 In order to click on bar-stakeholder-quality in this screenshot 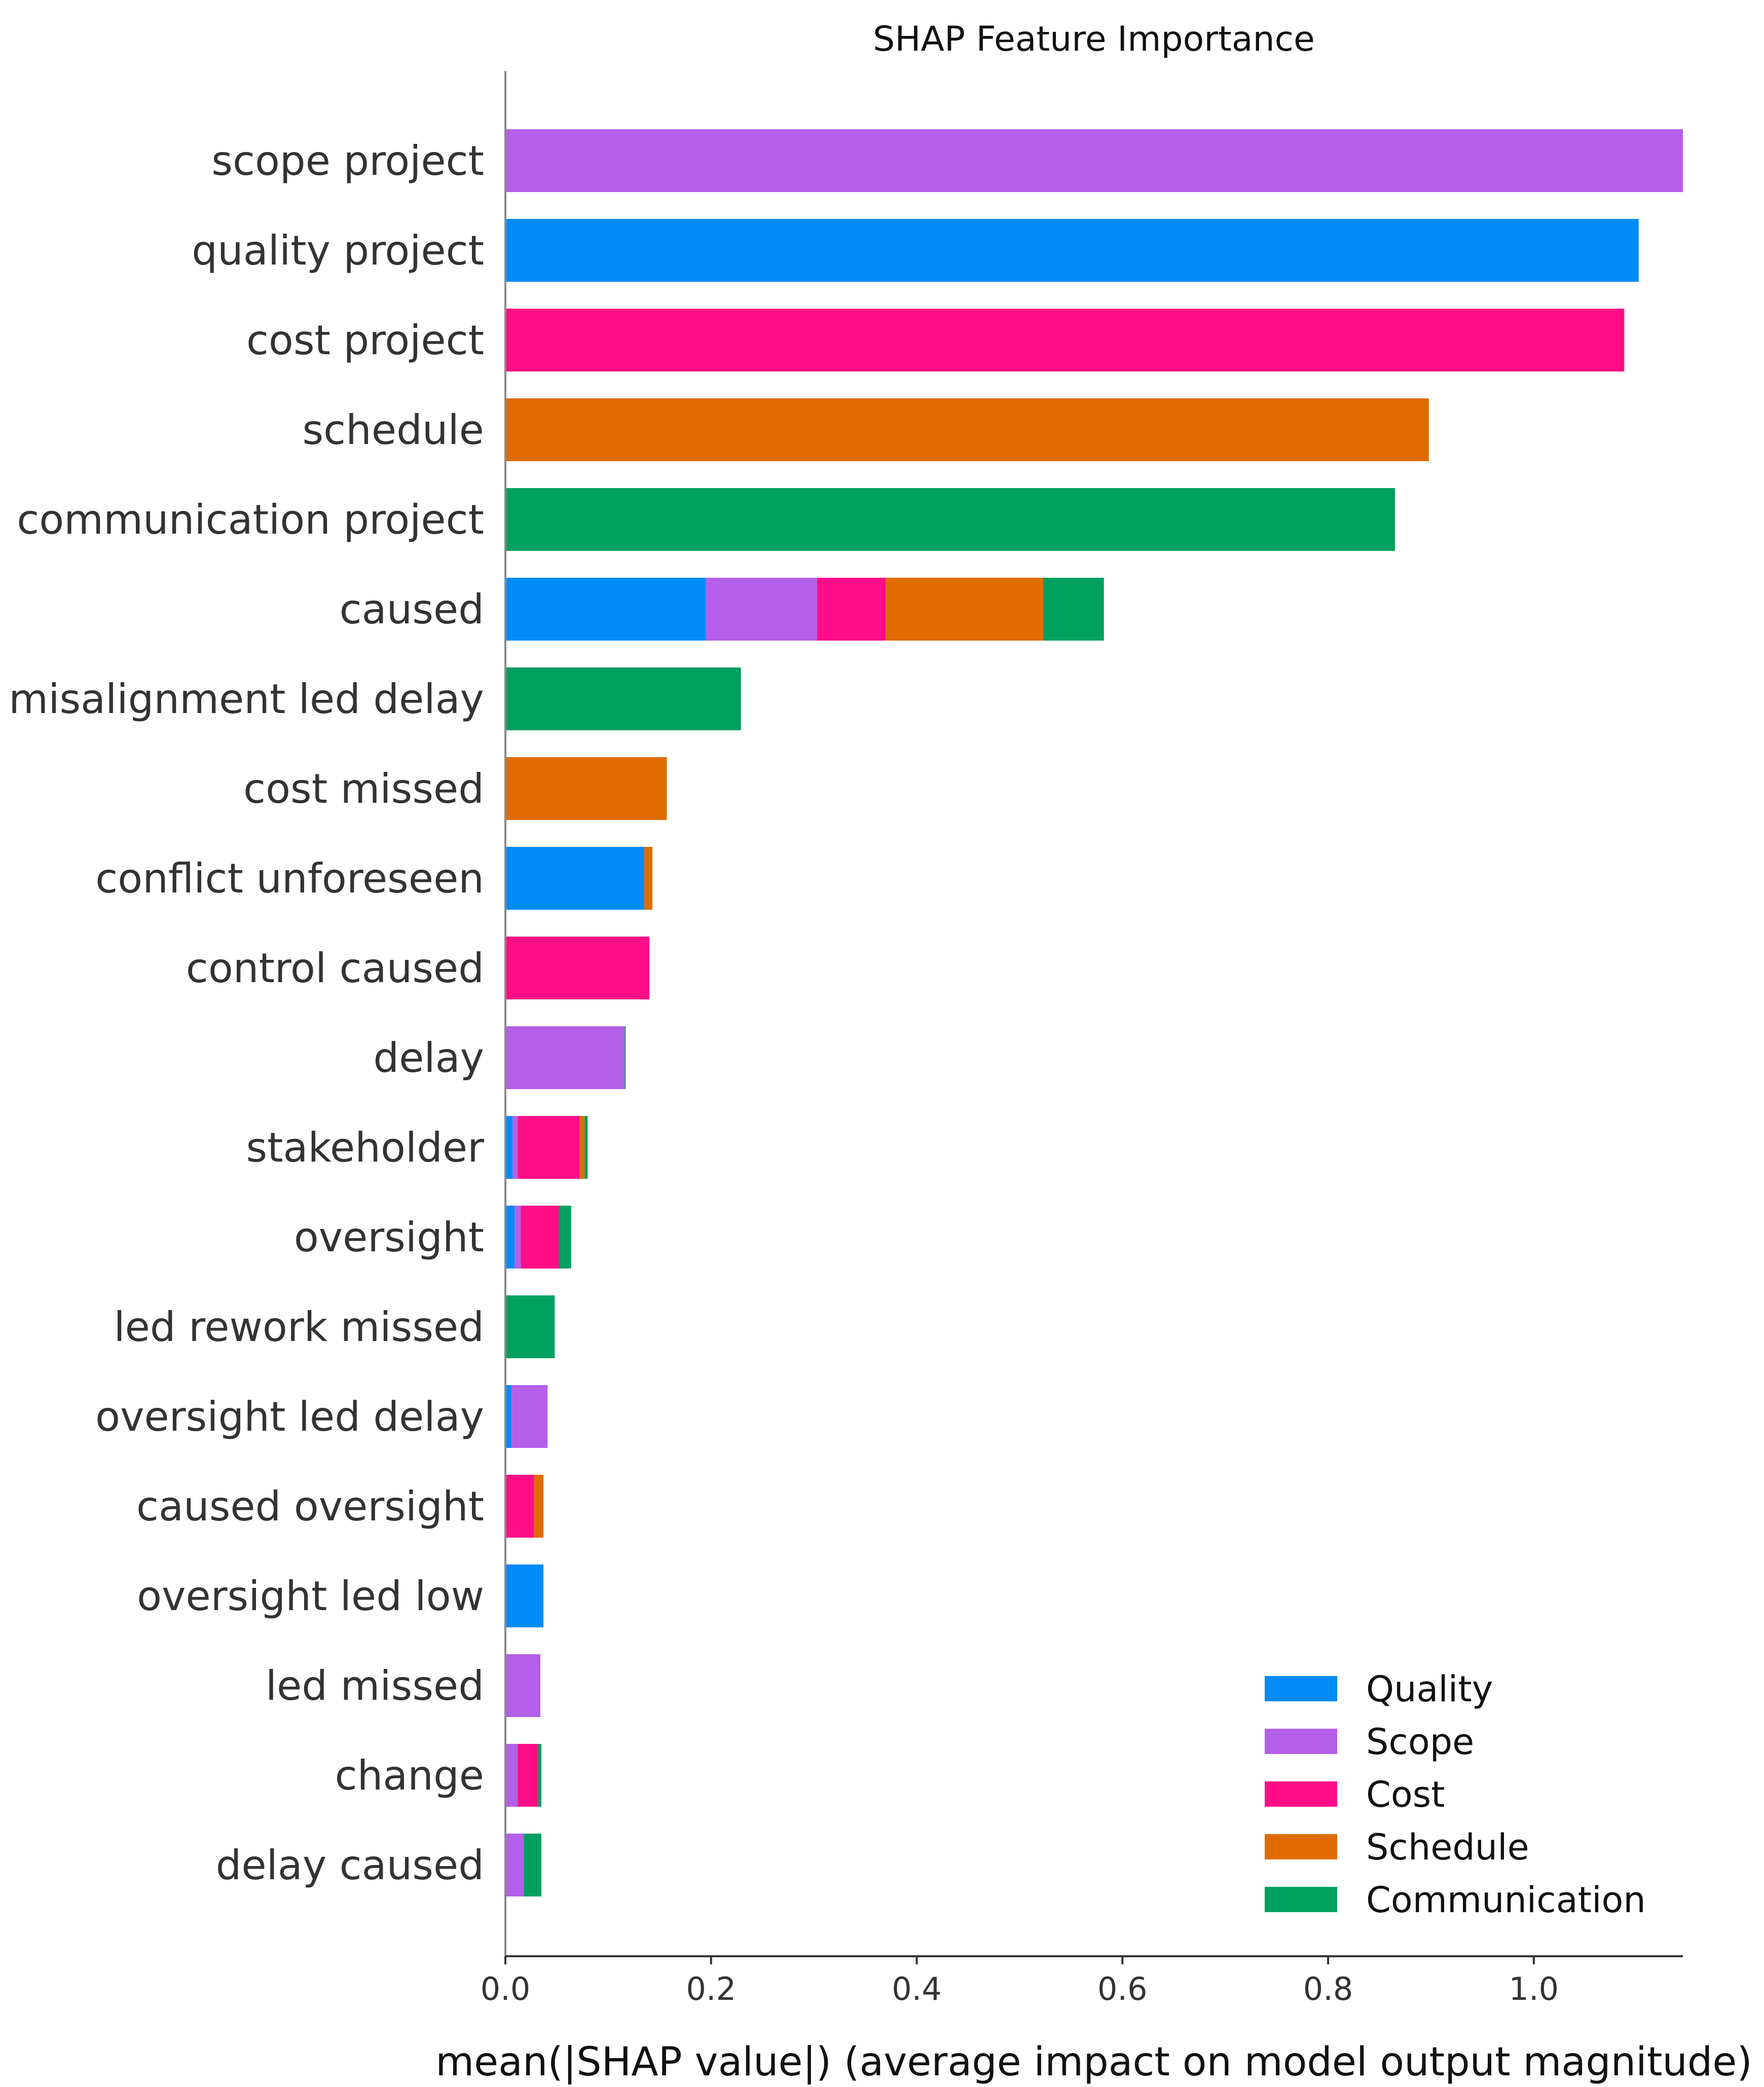, I will do `click(509, 1148)`.